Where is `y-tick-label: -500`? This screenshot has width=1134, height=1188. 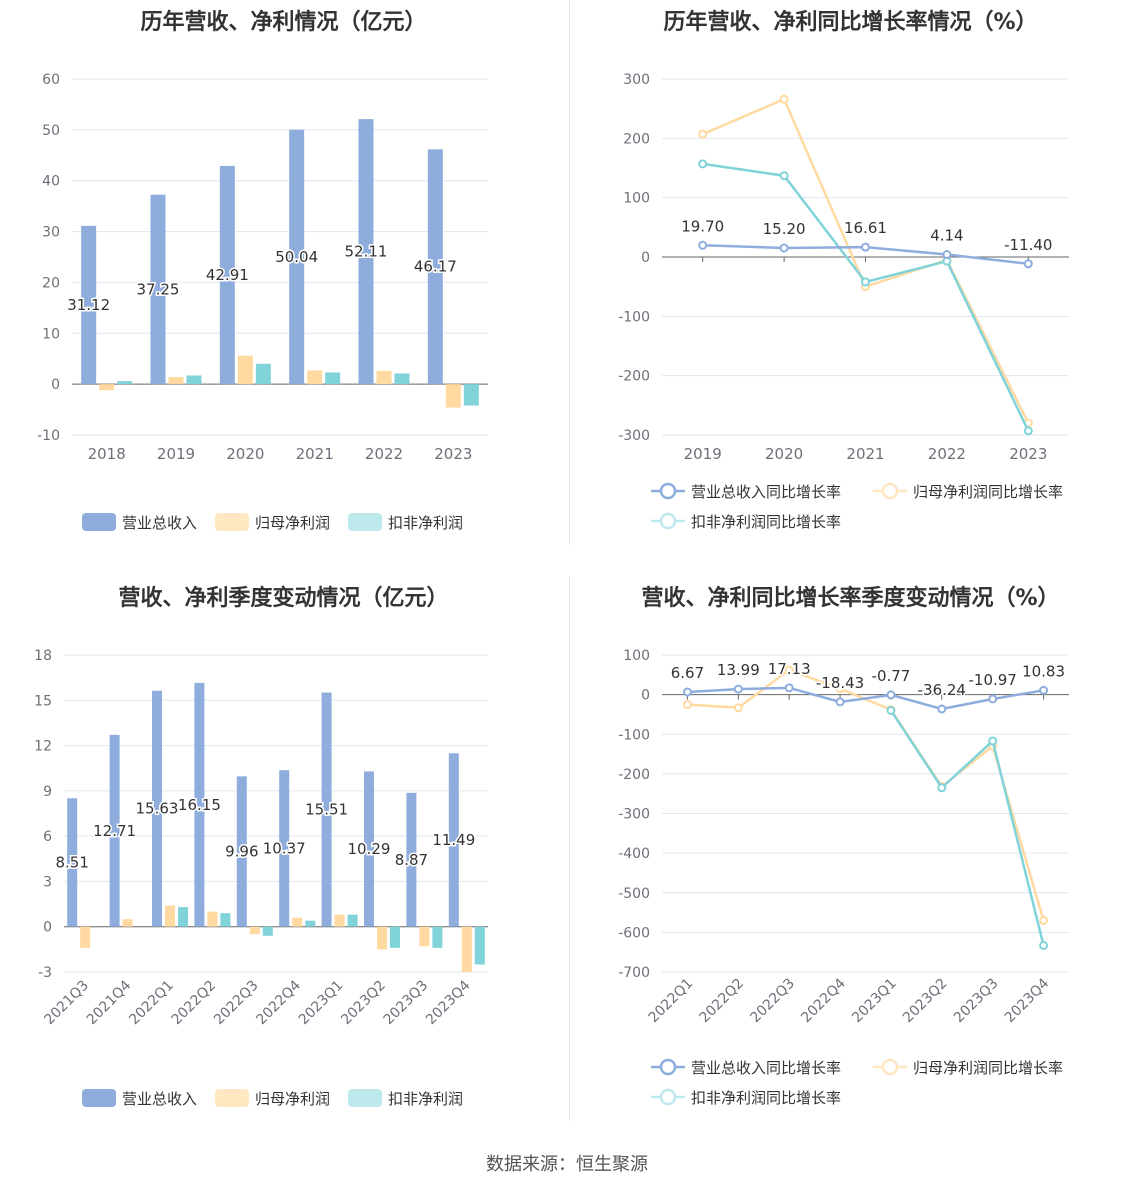 y-tick-label: -500 is located at coordinates (634, 894).